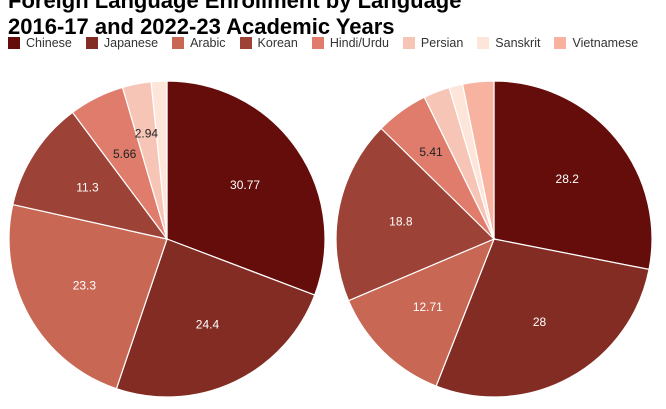  Describe the element at coordinates (159, 160) in the screenshot. I see `pie-slice-sanskrit` at that location.